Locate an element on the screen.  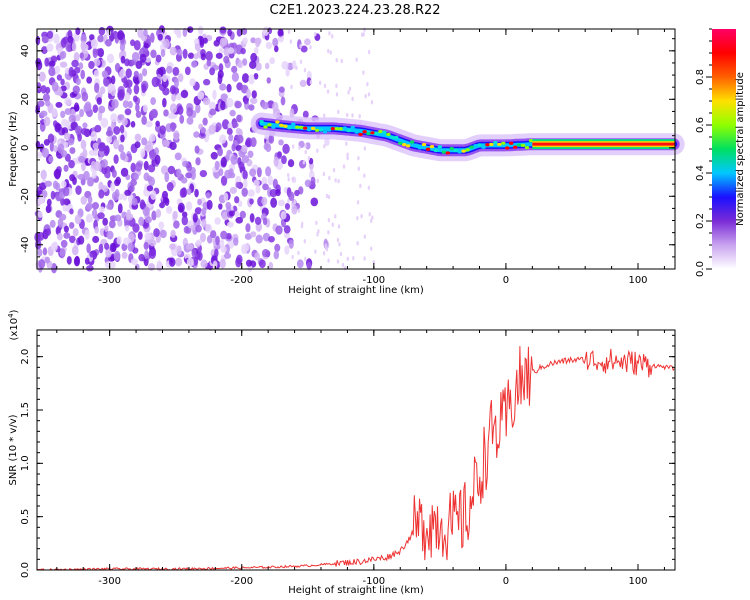
spectrogram-y-tick-label: 40 is located at coordinates (25, 50).